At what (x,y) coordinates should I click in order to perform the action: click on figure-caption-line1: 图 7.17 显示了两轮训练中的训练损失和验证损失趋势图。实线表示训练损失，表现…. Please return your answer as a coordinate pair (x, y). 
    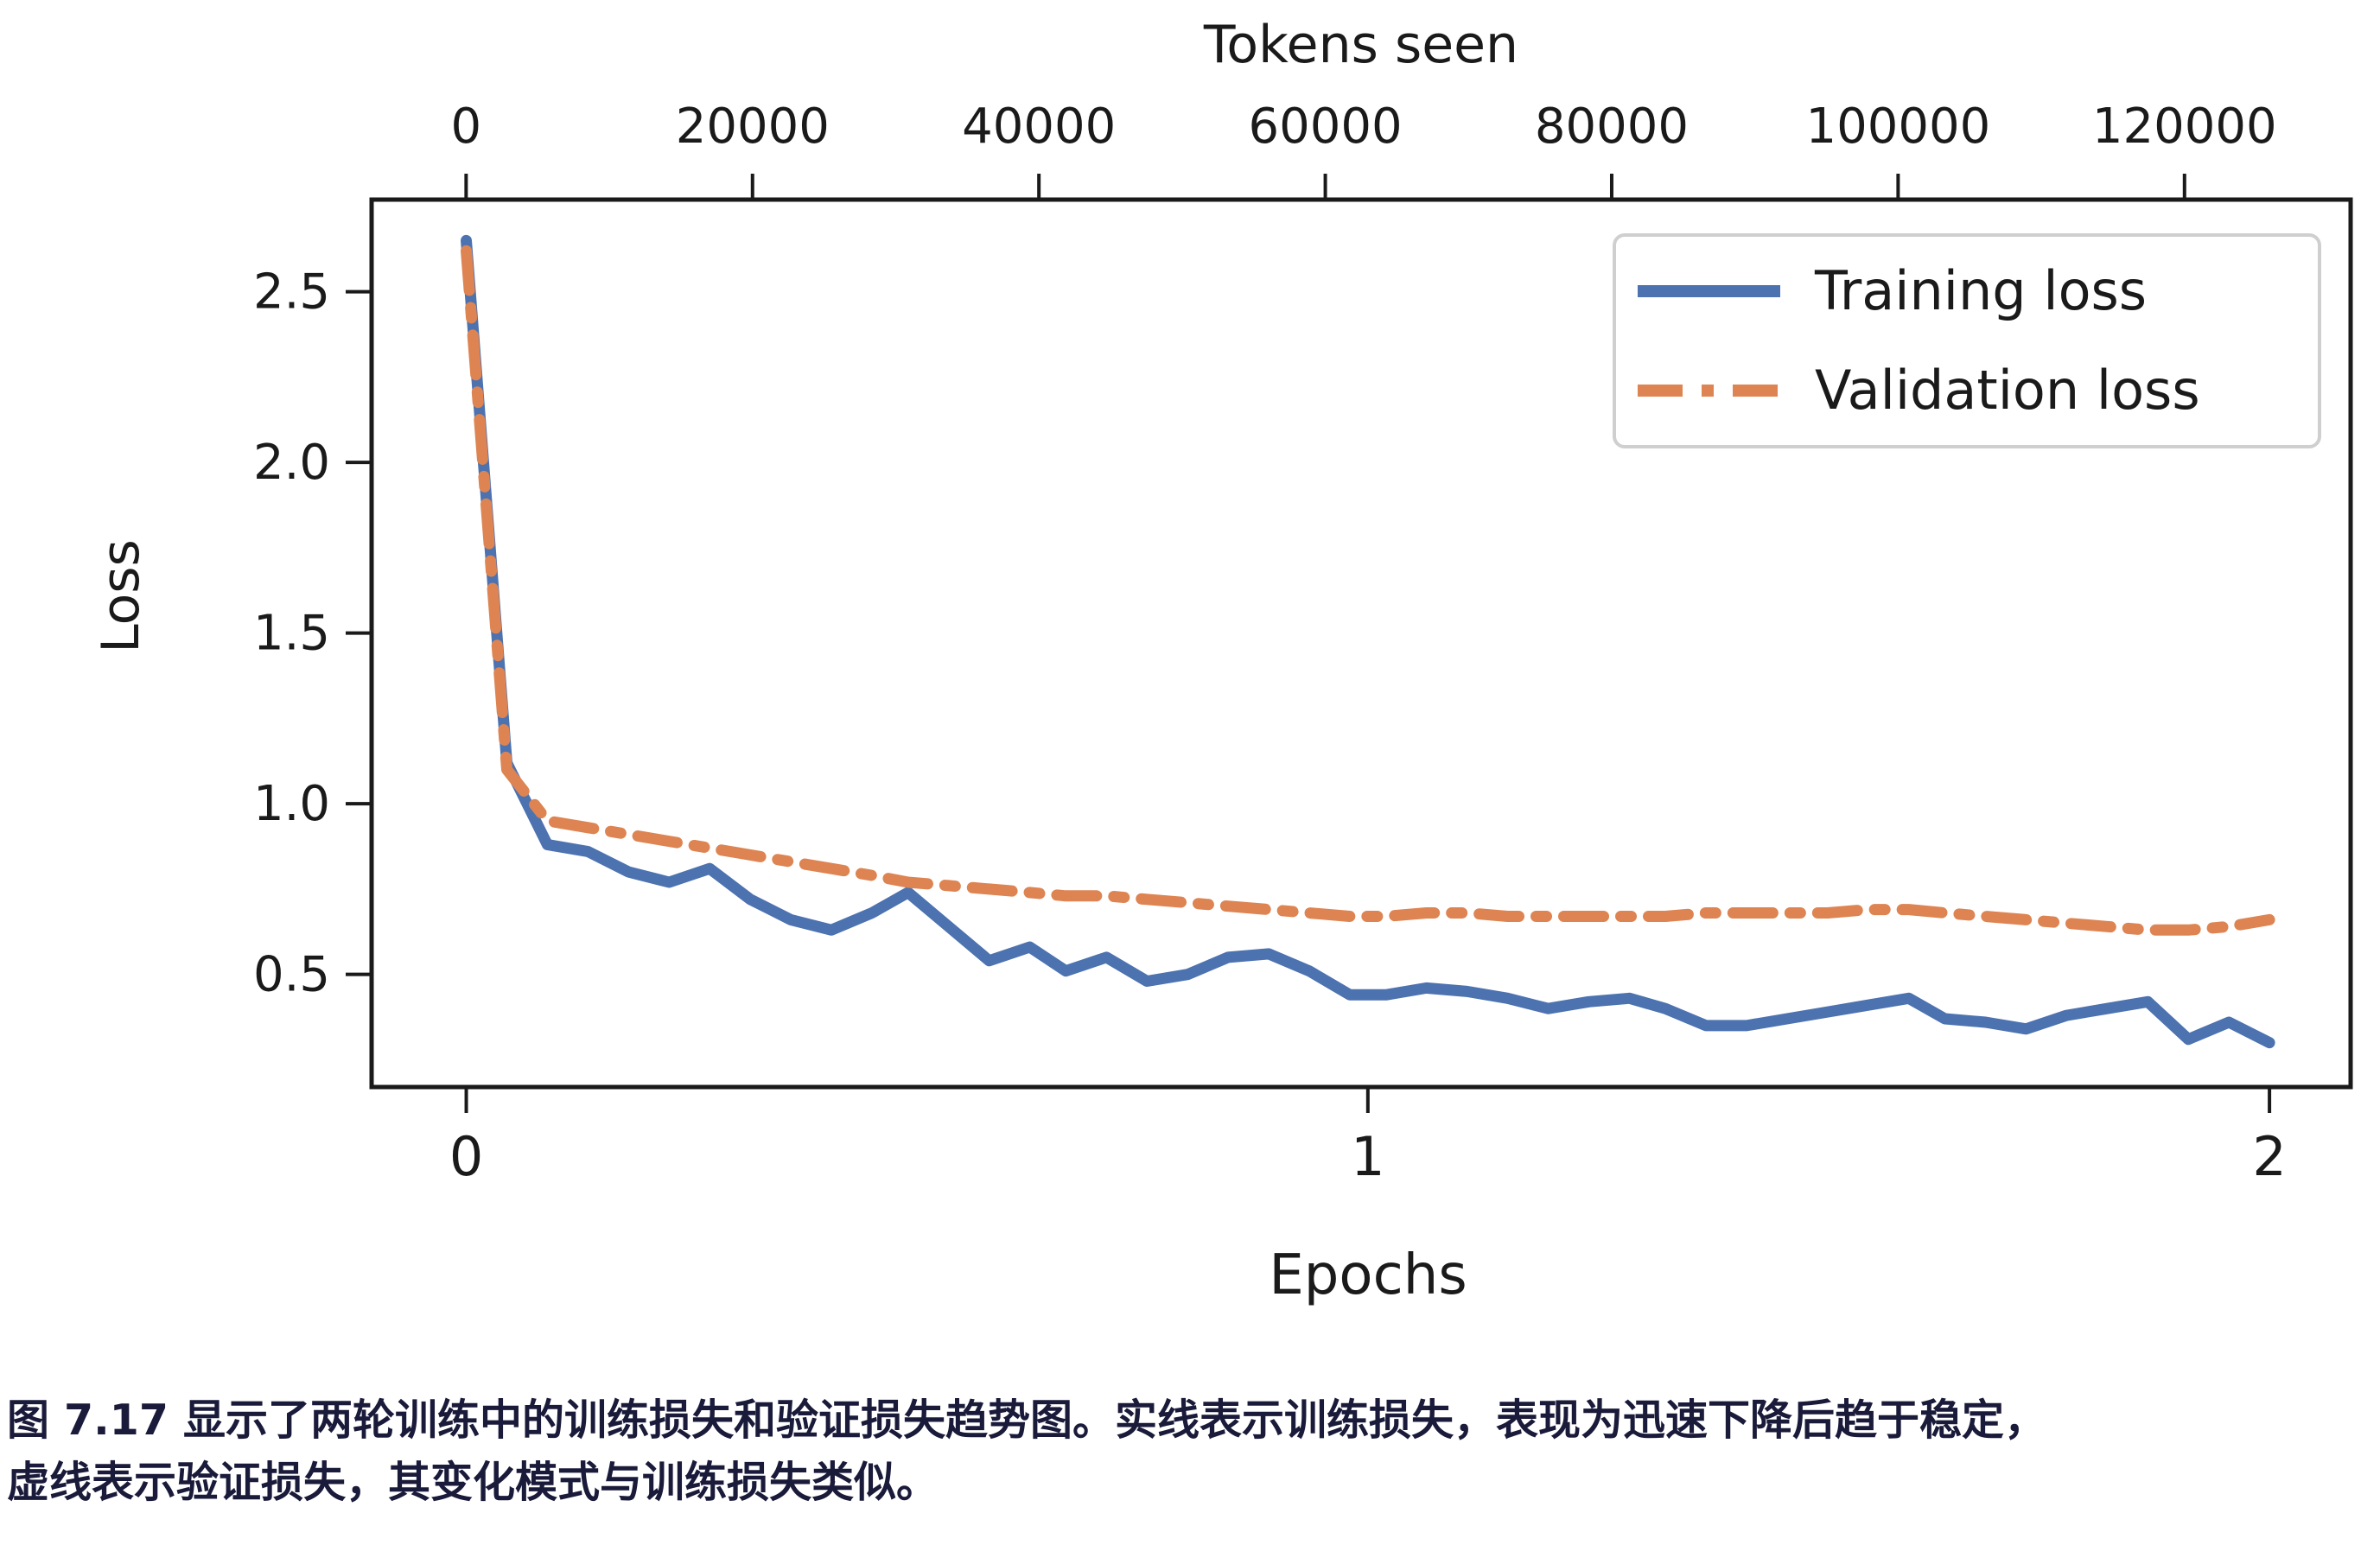
    Looking at the image, I should click on (1027, 1420).